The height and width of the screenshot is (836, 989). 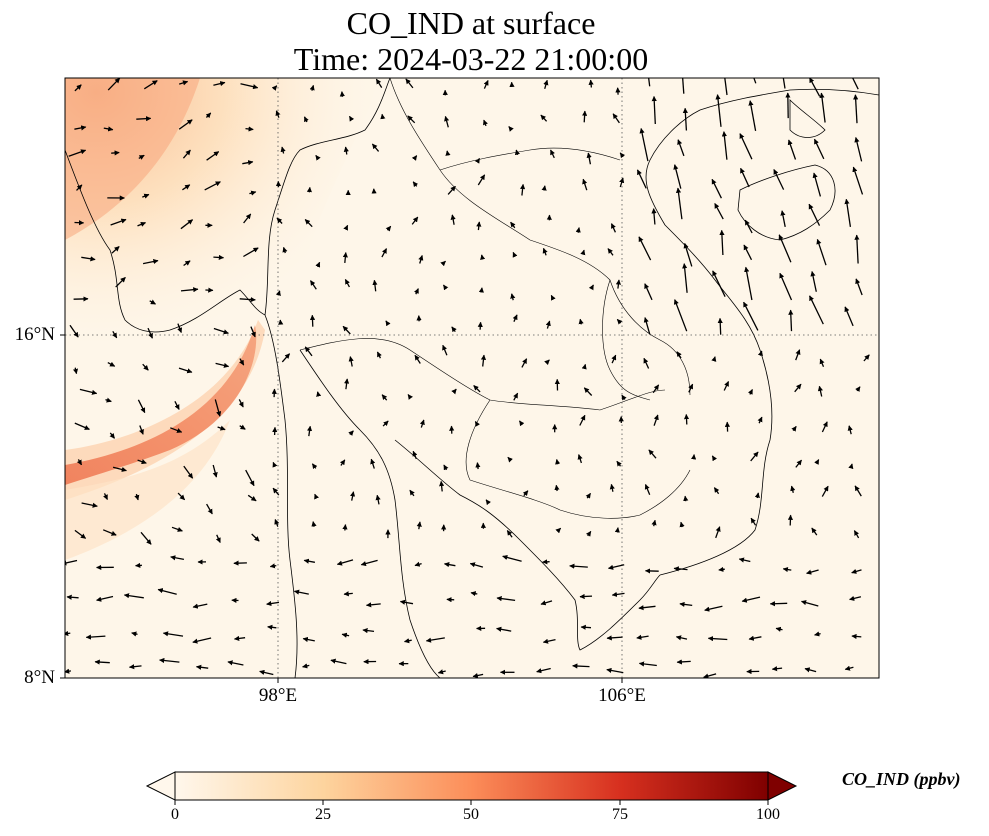 I want to click on map-subtitle-time: Time: 2024-03-22 21:00:00, so click(x=471, y=59).